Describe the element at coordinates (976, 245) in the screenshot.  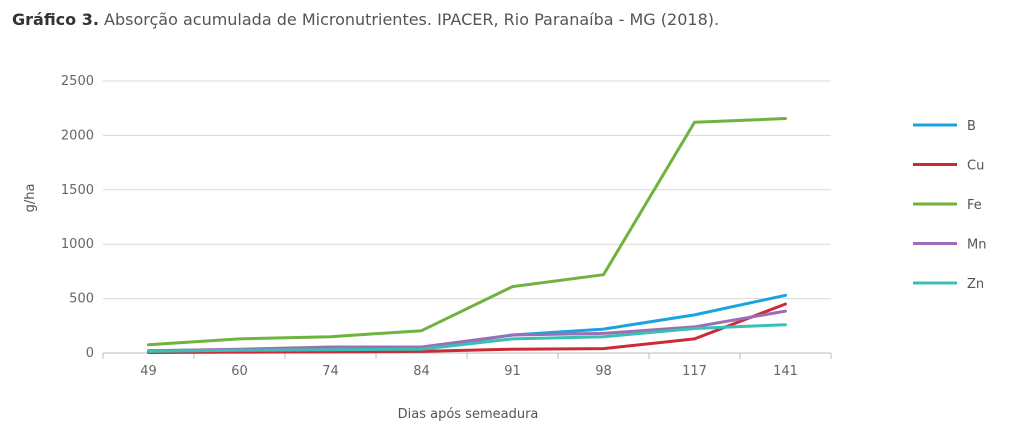
I see `legend-label-mn: Mn` at that location.